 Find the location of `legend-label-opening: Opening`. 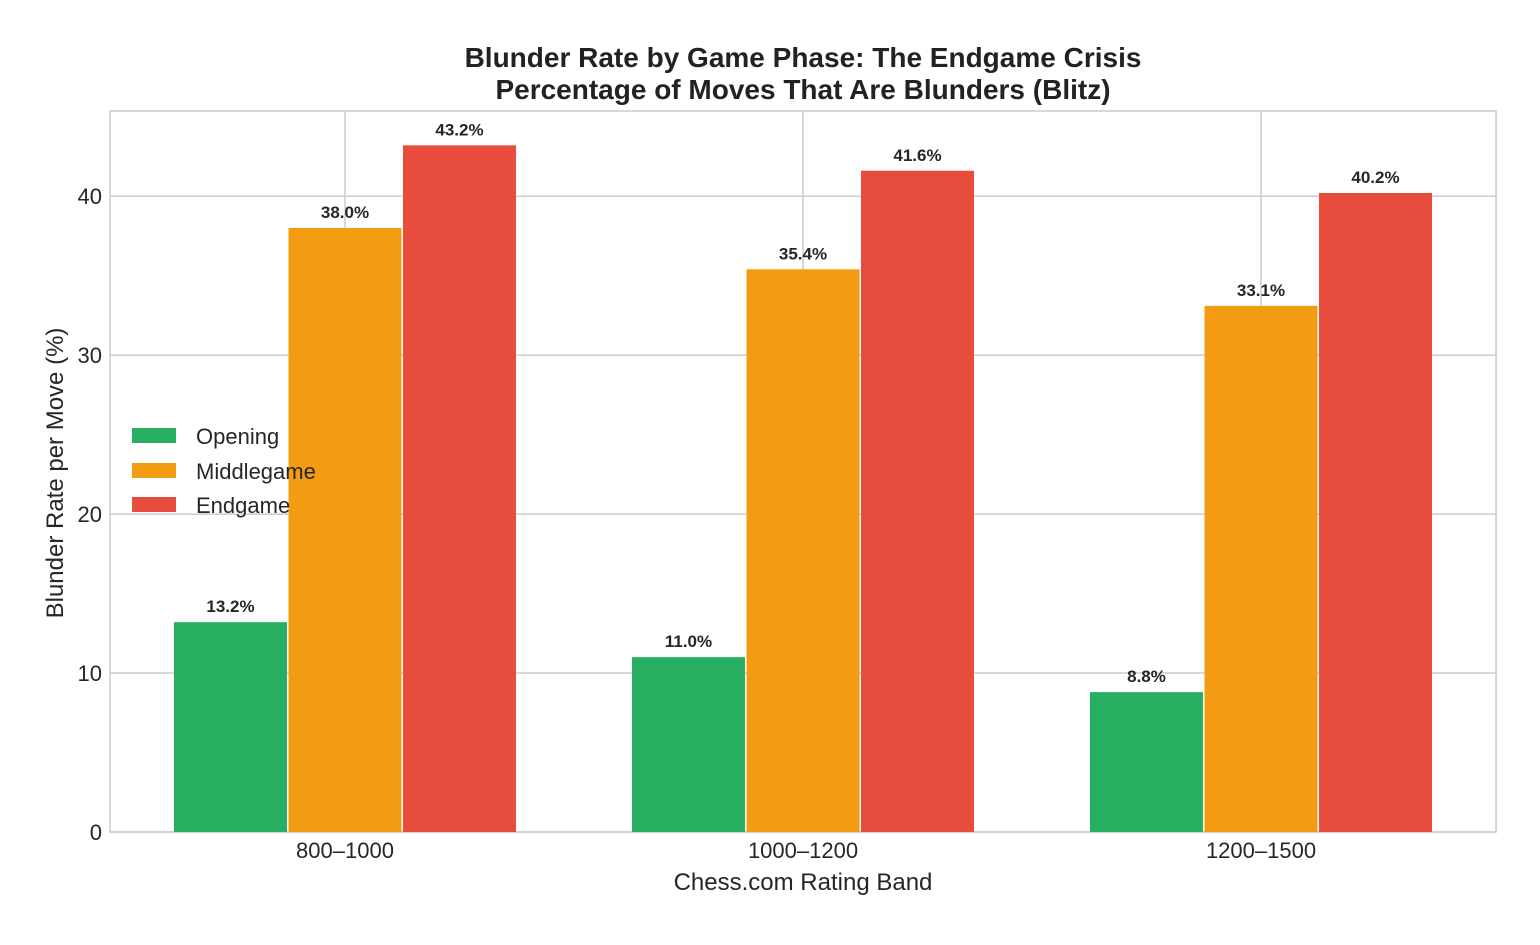

legend-label-opening: Opening is located at coordinates (237, 436).